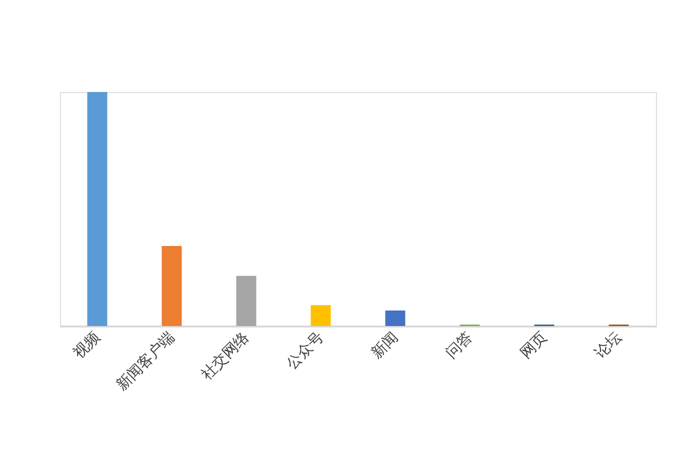 This screenshot has height=467, width=686. Describe the element at coordinates (87, 345) in the screenshot. I see `x-tick-label: 视频` at that location.